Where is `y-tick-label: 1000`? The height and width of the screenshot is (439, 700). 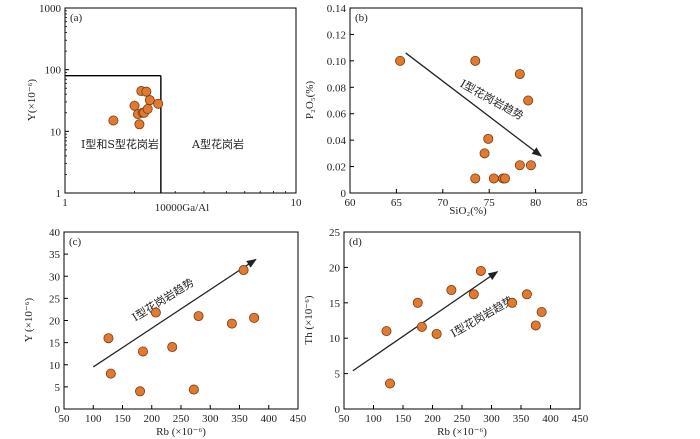 y-tick-label: 1000 is located at coordinates (50, 9).